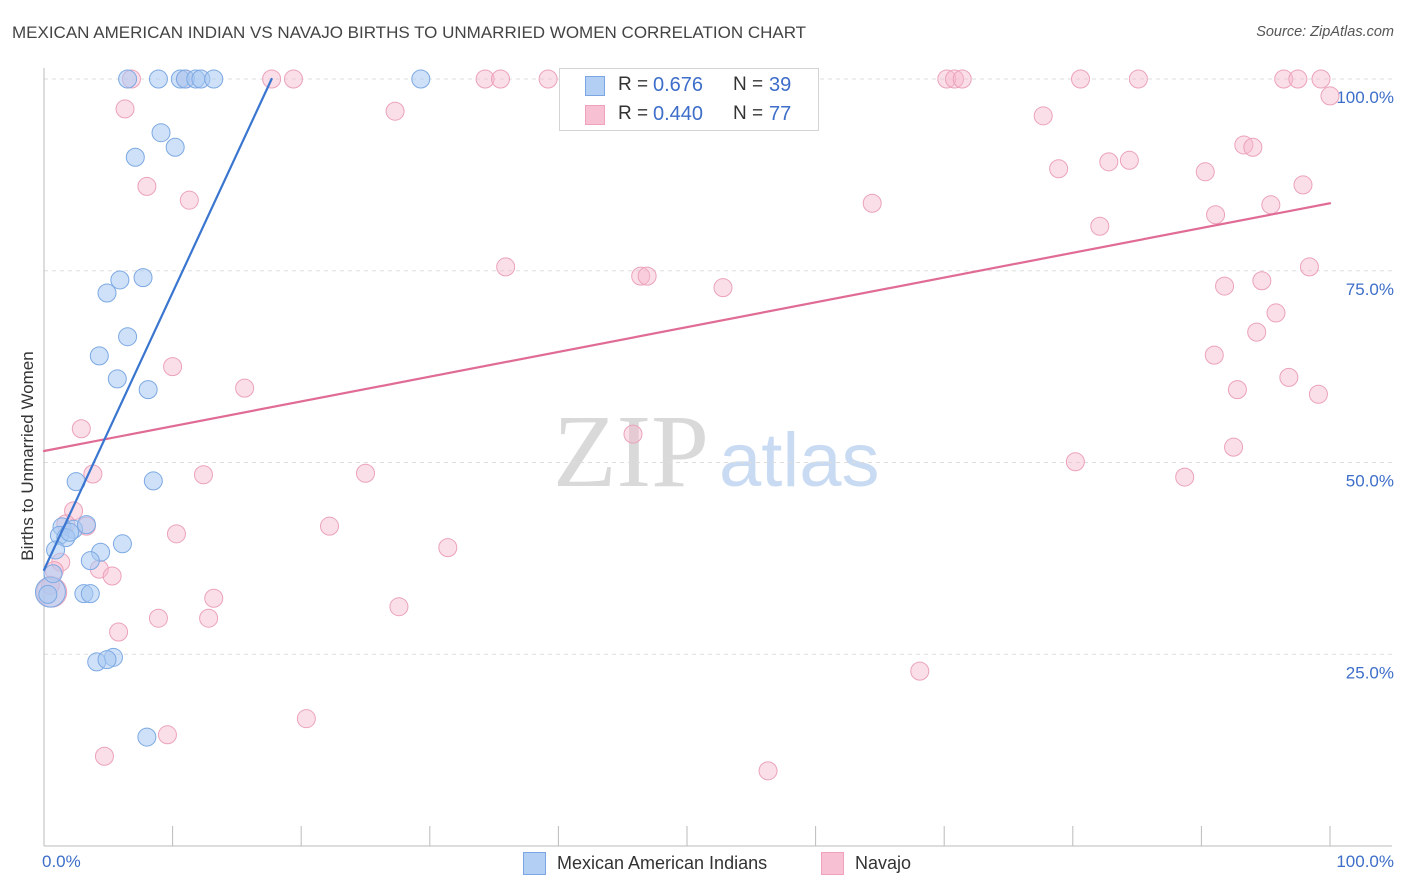  I want to click on y-tick-label: 25.0%, so click(1370, 672).